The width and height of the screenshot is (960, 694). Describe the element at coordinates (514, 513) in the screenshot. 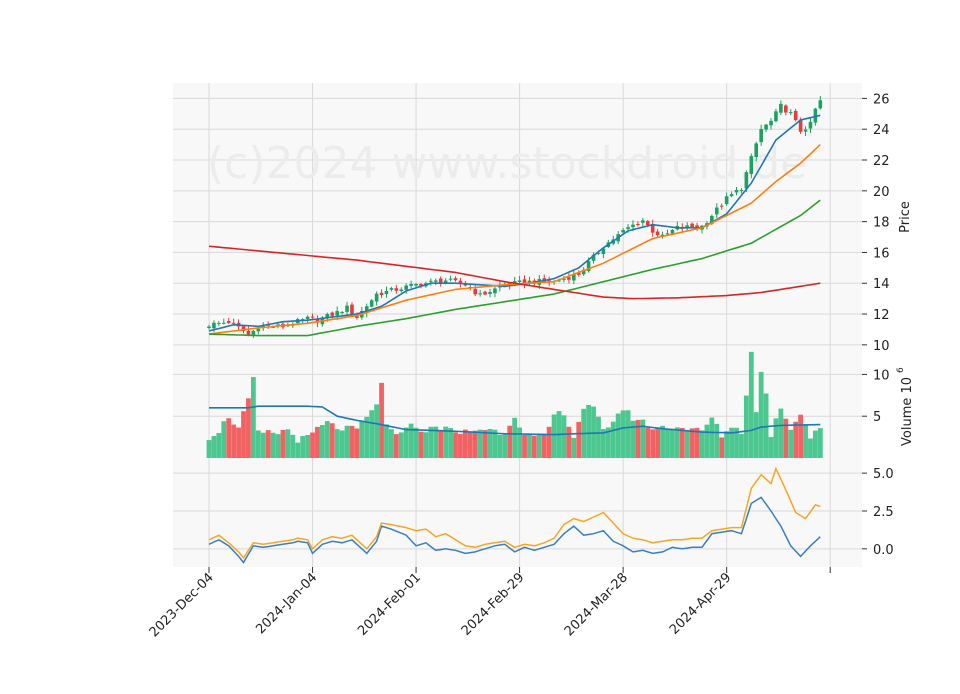

I see `signal-line` at that location.